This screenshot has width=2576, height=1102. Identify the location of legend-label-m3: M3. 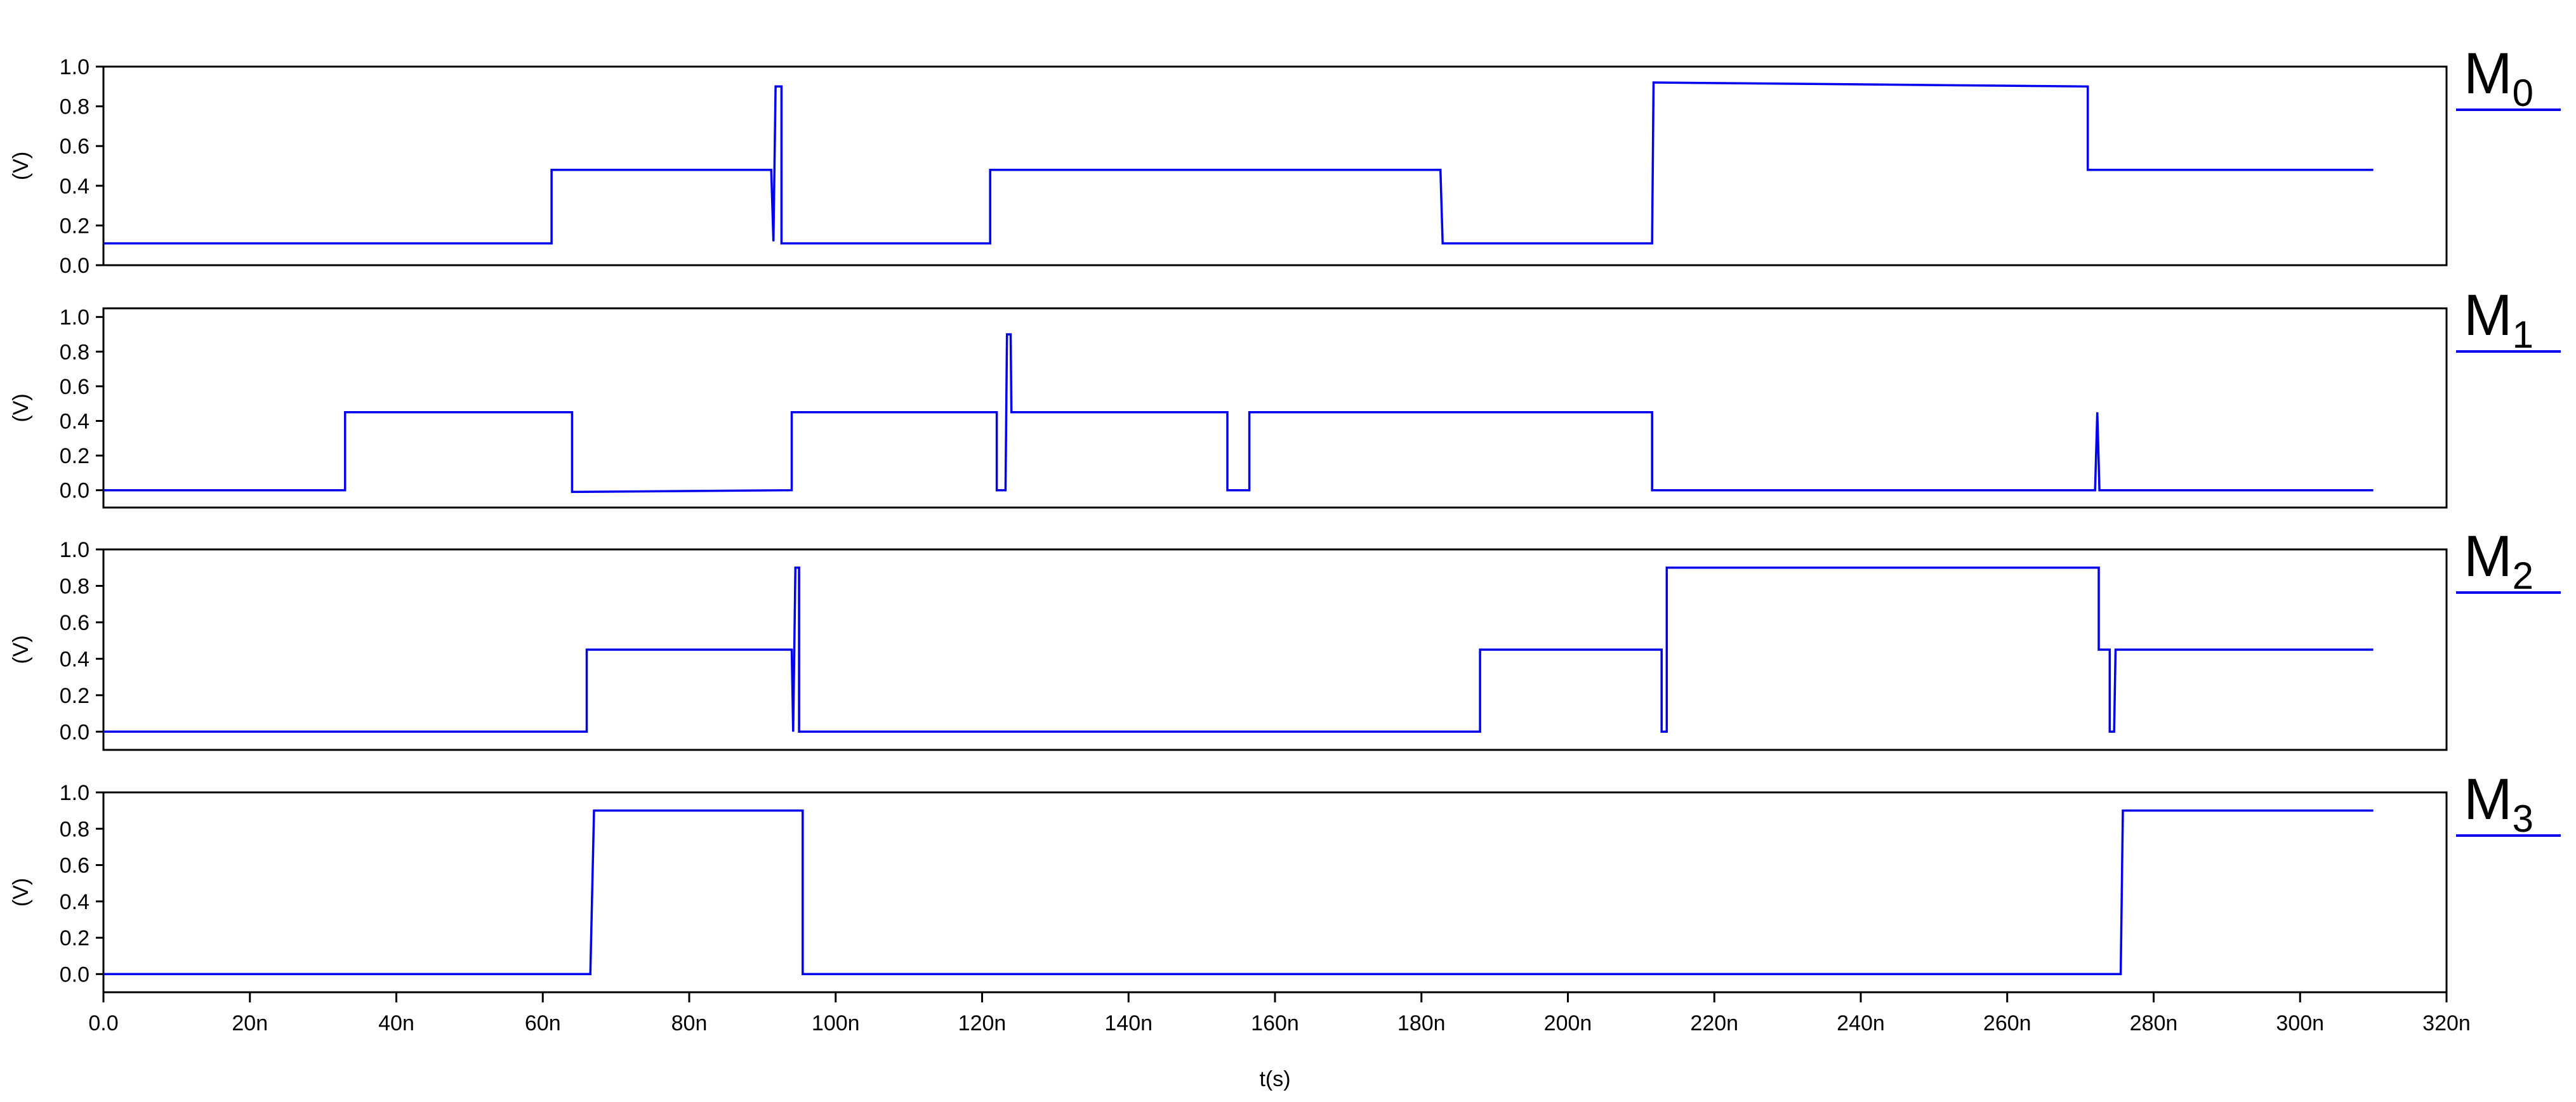
(2498, 803).